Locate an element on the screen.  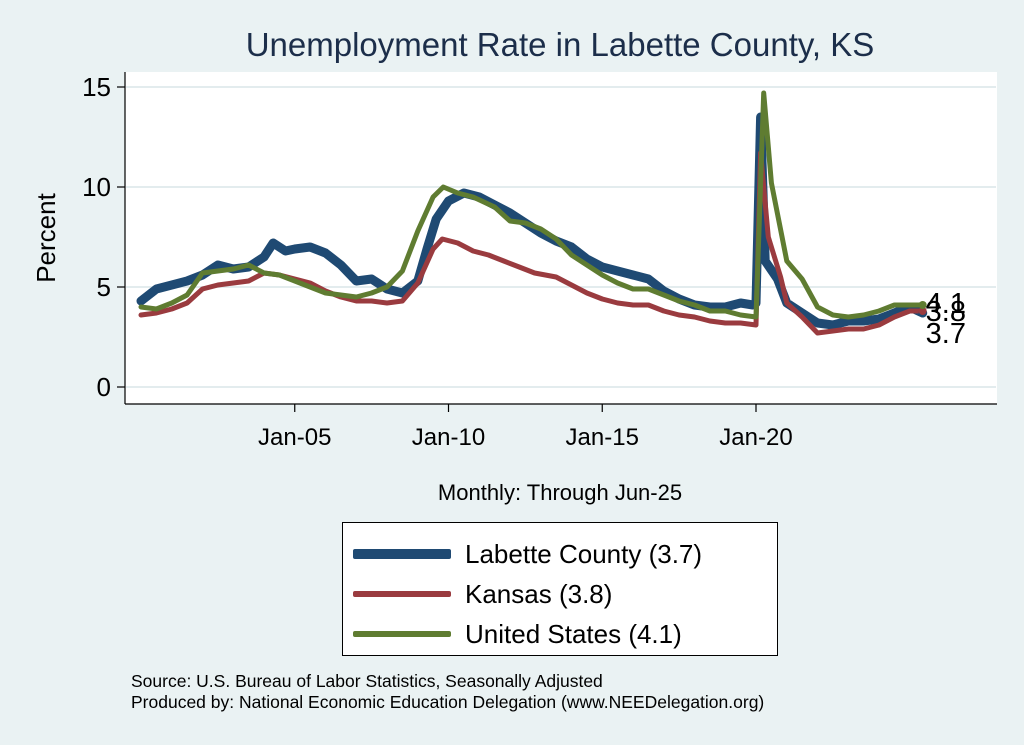
ytick-label-15: 15 is located at coordinates (96, 87).